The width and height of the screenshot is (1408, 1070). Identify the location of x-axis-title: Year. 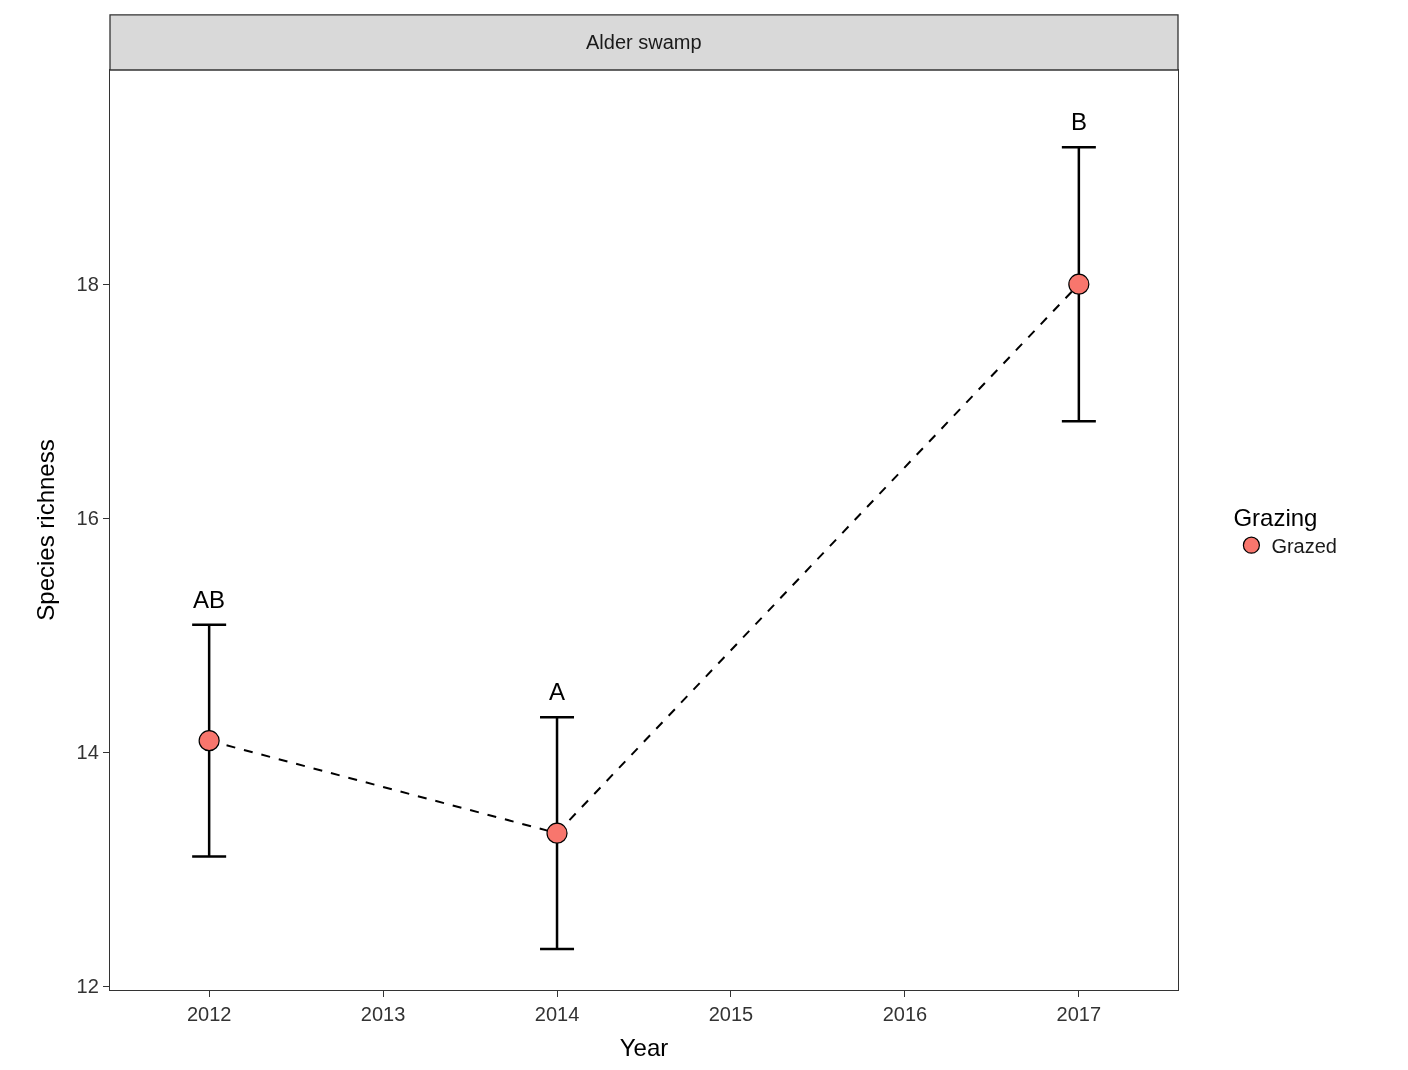
(644, 1048).